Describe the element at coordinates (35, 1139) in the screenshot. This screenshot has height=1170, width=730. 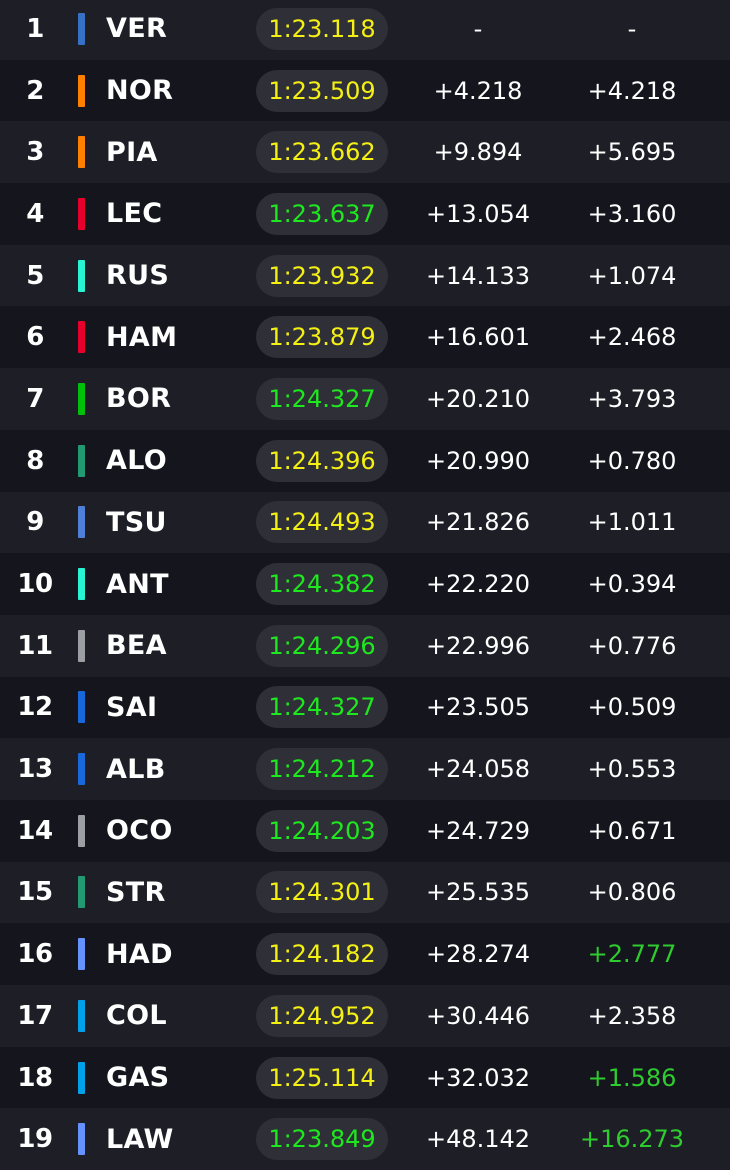
I see `position-number: 19` at that location.